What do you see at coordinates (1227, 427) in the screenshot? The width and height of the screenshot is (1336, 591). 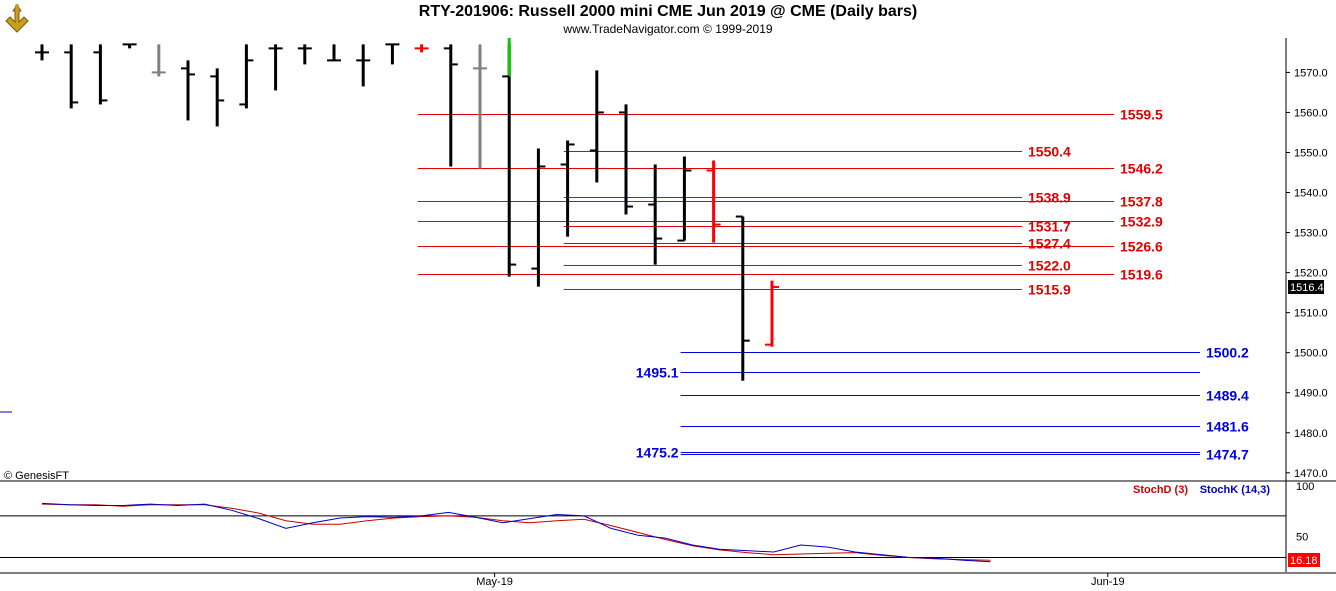 I see `price-level-label: 1481.6` at bounding box center [1227, 427].